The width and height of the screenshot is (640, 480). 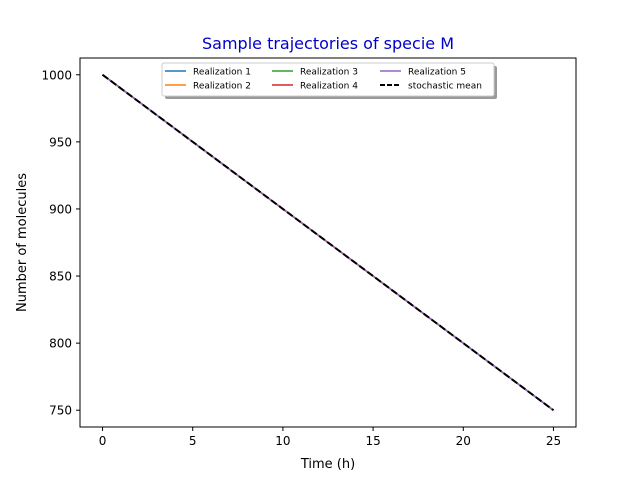 I want to click on legend-label-2: Realization 2, so click(x=222, y=87).